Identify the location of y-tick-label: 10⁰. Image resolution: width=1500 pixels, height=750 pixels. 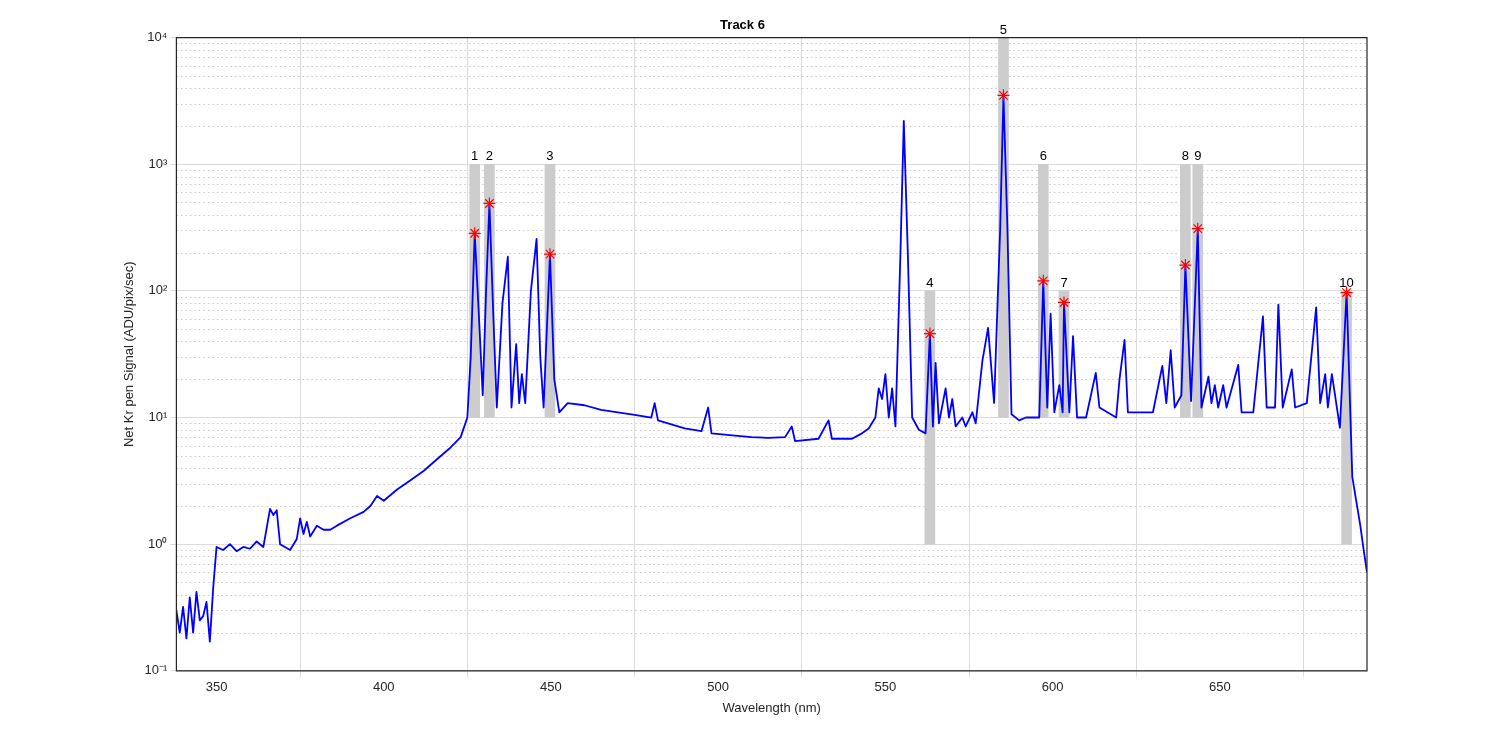
(157, 543).